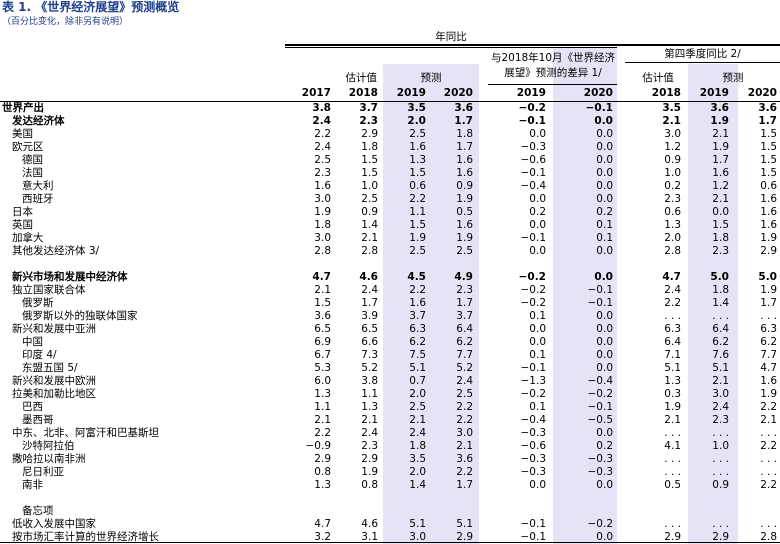 The width and height of the screenshot is (780, 544). I want to click on subtitle: （百分比变化，除非另有说明）, so click(65, 22).